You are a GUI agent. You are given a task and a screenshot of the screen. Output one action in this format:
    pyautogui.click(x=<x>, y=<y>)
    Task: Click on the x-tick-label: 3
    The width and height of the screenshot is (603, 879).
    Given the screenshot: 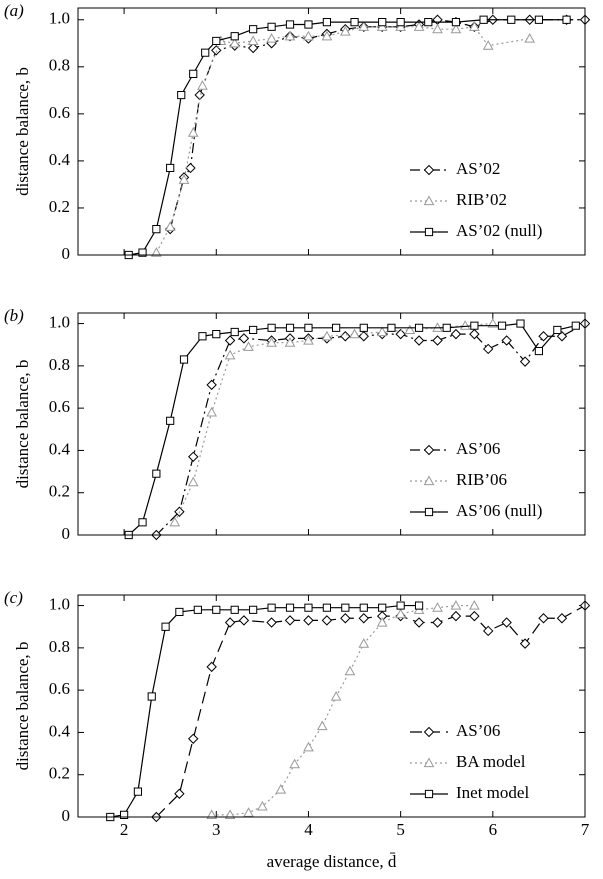 What is the action you would take?
    pyautogui.click(x=216, y=829)
    